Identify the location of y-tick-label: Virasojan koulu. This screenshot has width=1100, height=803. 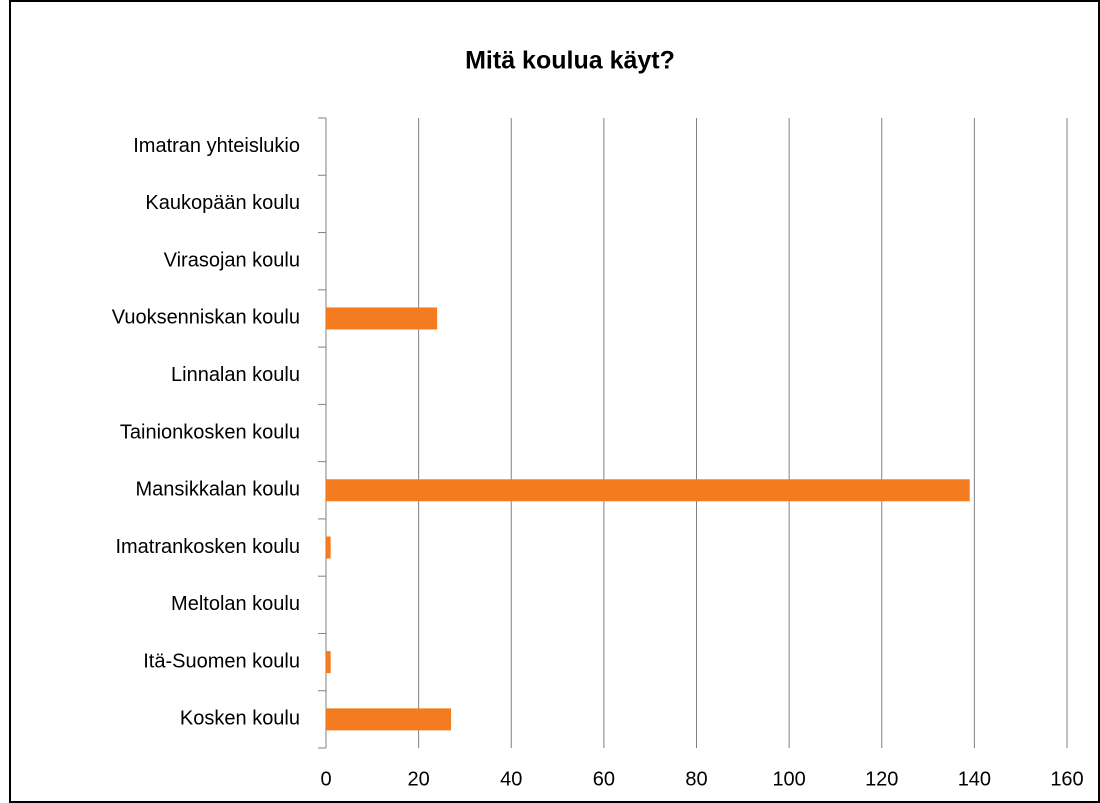
(232, 260).